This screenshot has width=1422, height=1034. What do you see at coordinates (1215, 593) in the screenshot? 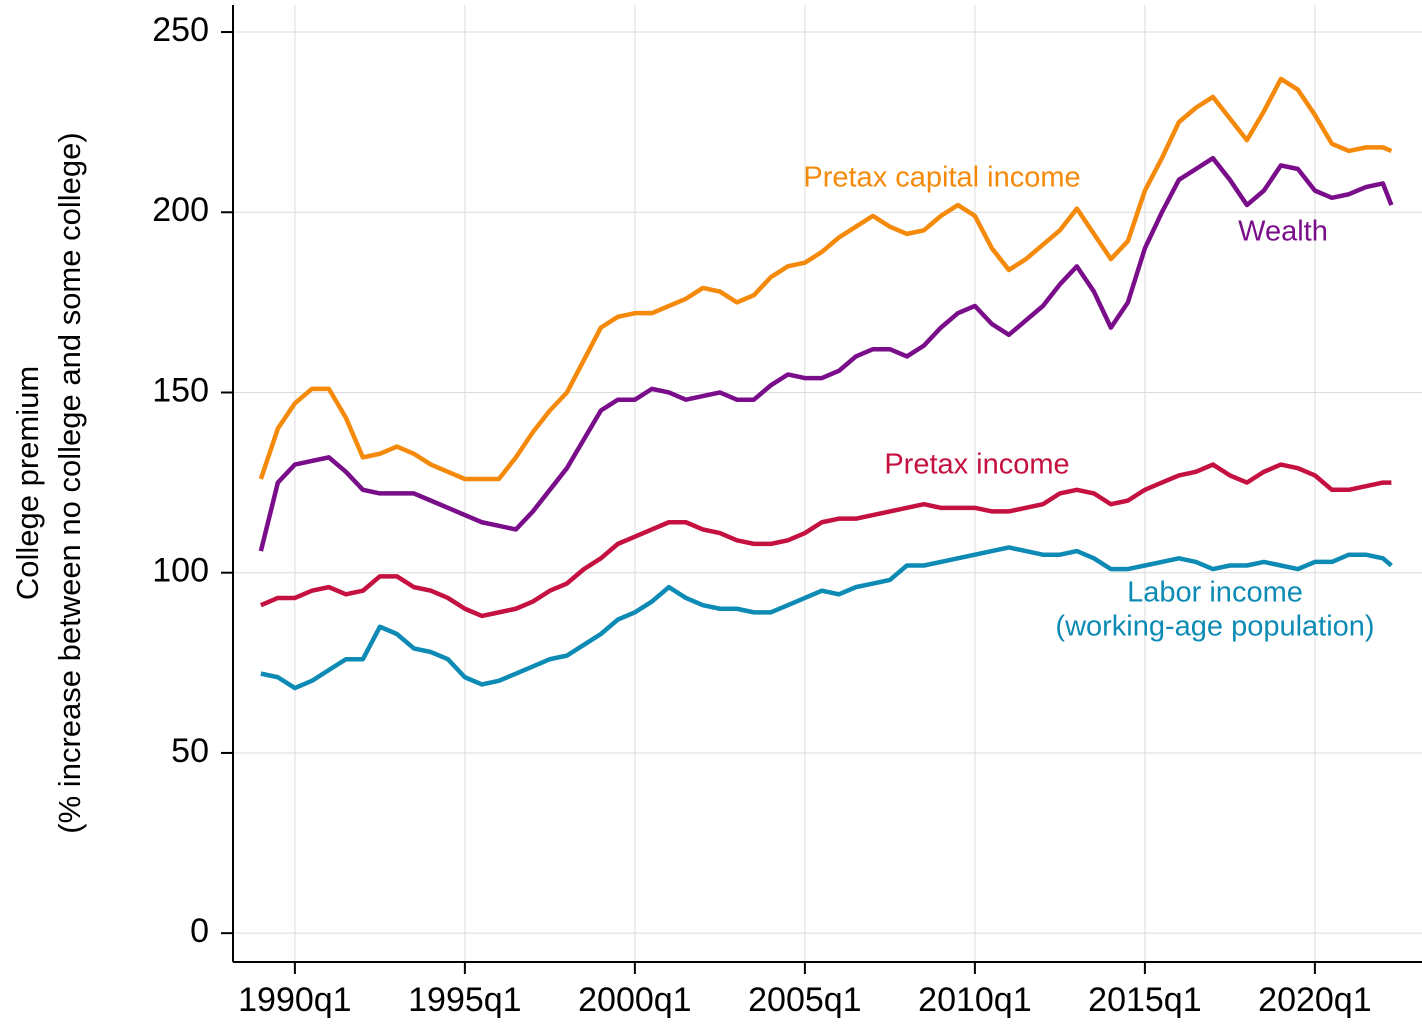
I see `series-label: Labor income` at bounding box center [1215, 593].